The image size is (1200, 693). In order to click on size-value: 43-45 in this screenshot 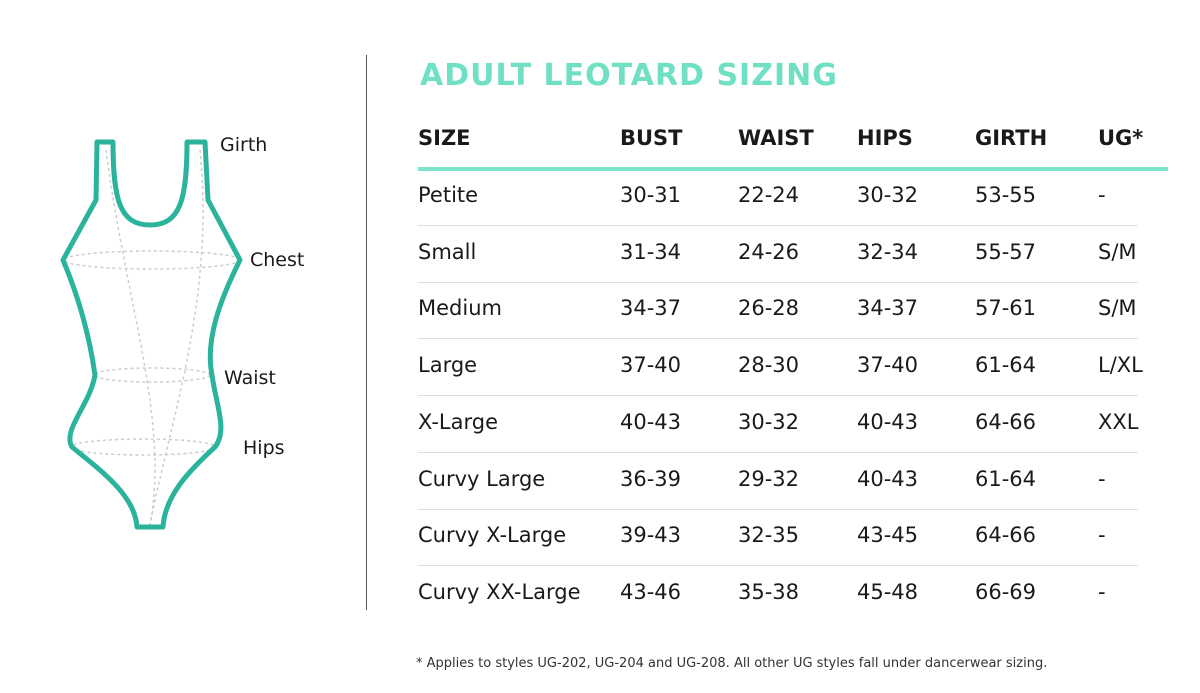, I will do `click(888, 535)`.